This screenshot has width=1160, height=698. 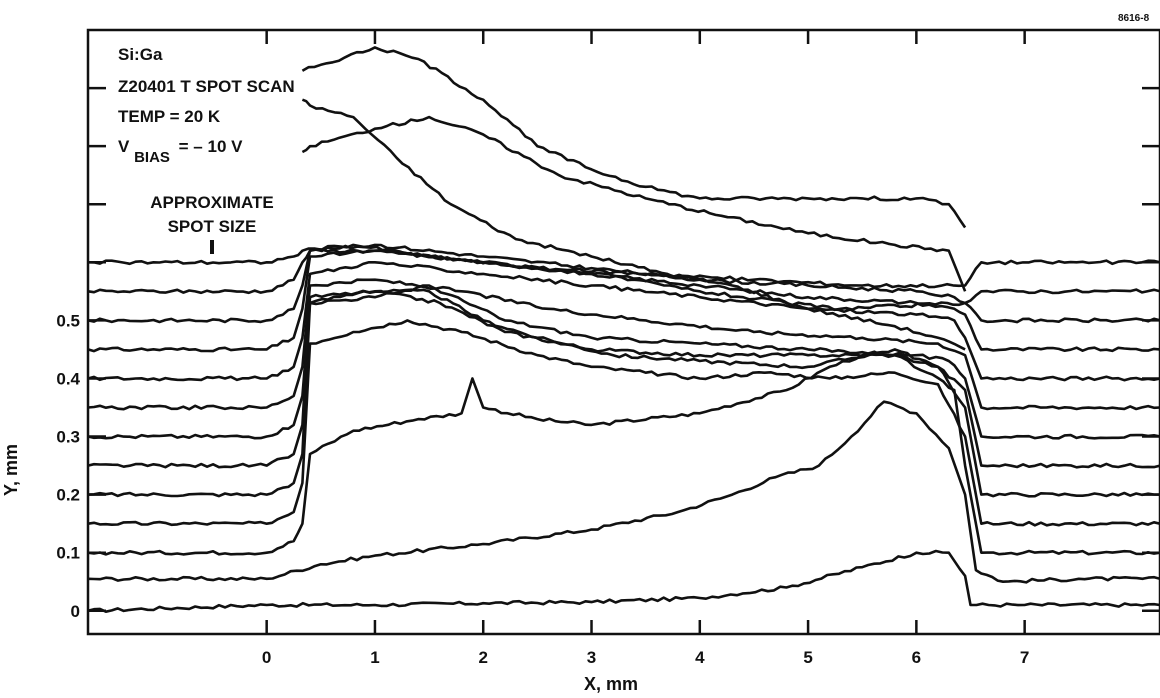 What do you see at coordinates (482, 657) in the screenshot?
I see `x-tick-label-2: 2` at bounding box center [482, 657].